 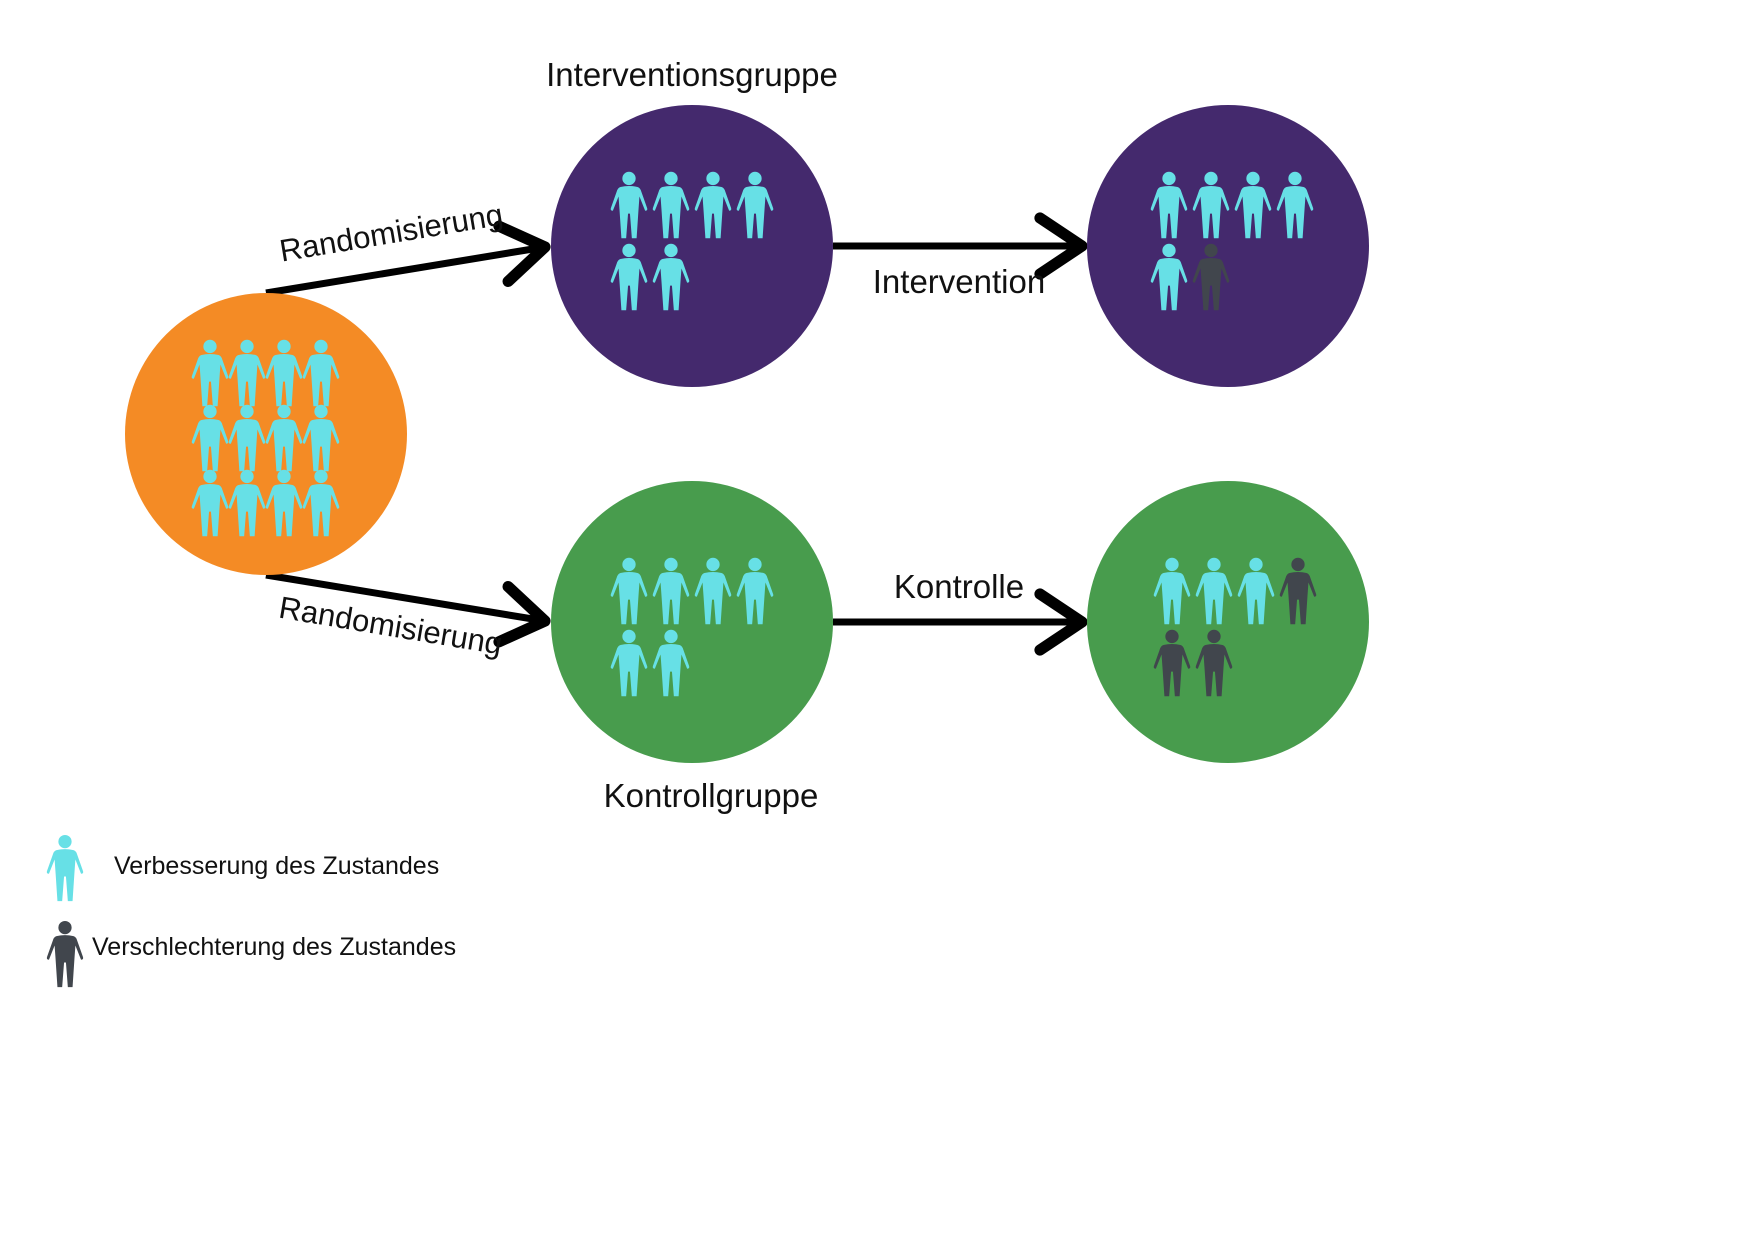 I want to click on intervention-label: Intervention, so click(x=959, y=281).